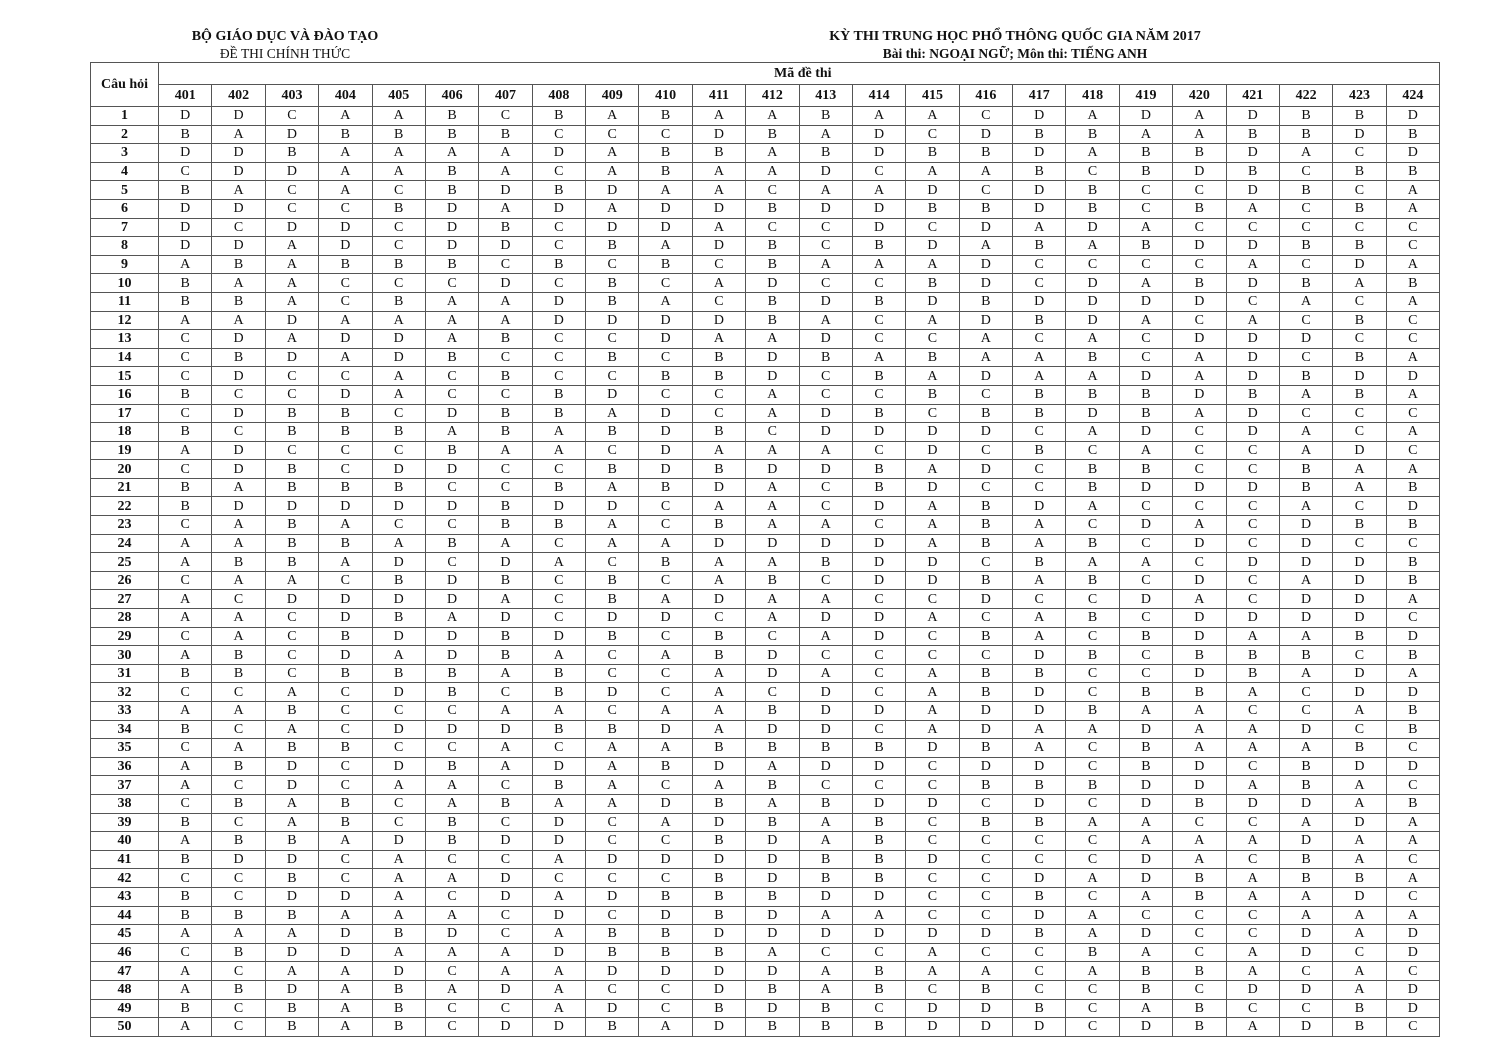  Describe the element at coordinates (765, 525) in the screenshot. I see `table-row: 23 C A B A C C B B A C B A A C A B A C D A C D B B` at that location.